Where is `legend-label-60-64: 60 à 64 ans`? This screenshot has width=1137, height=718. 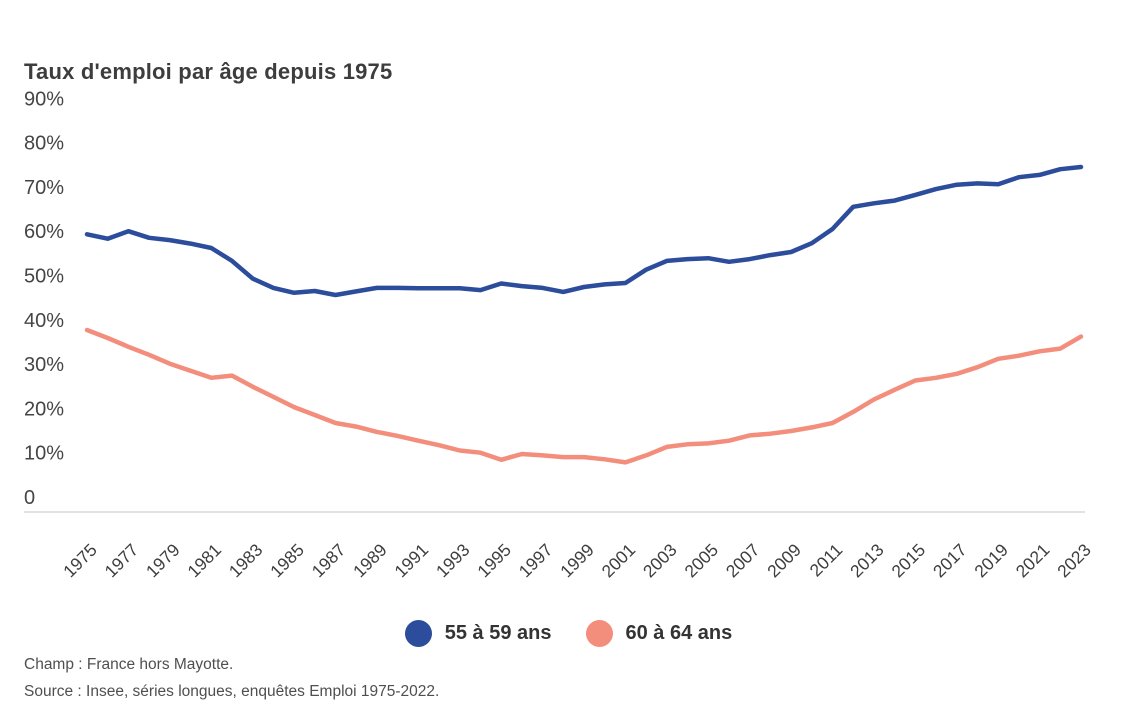 legend-label-60-64: 60 à 64 ans is located at coordinates (679, 632).